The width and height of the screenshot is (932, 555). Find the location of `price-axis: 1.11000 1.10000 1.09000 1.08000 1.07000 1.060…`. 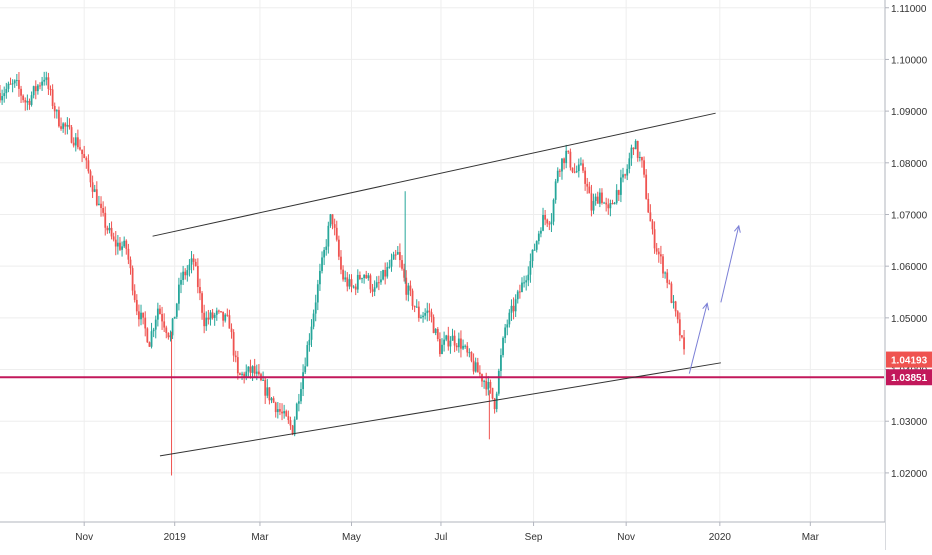

price-axis: 1.11000 1.10000 1.09000 1.08000 1.07000 1.060… is located at coordinates (908, 275).